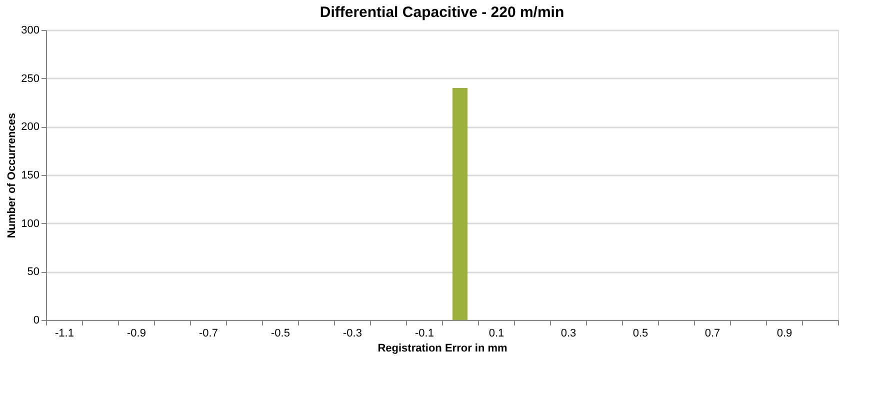  What do you see at coordinates (712, 334) in the screenshot?
I see `x-tick-label: 0.7` at bounding box center [712, 334].